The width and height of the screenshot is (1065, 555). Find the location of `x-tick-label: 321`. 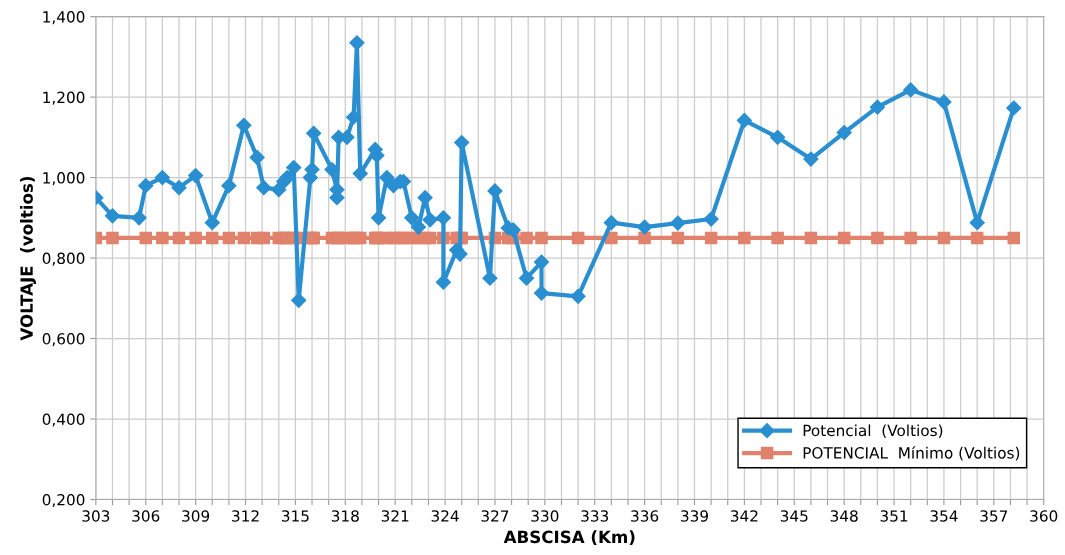

x-tick-label: 321 is located at coordinates (395, 516).